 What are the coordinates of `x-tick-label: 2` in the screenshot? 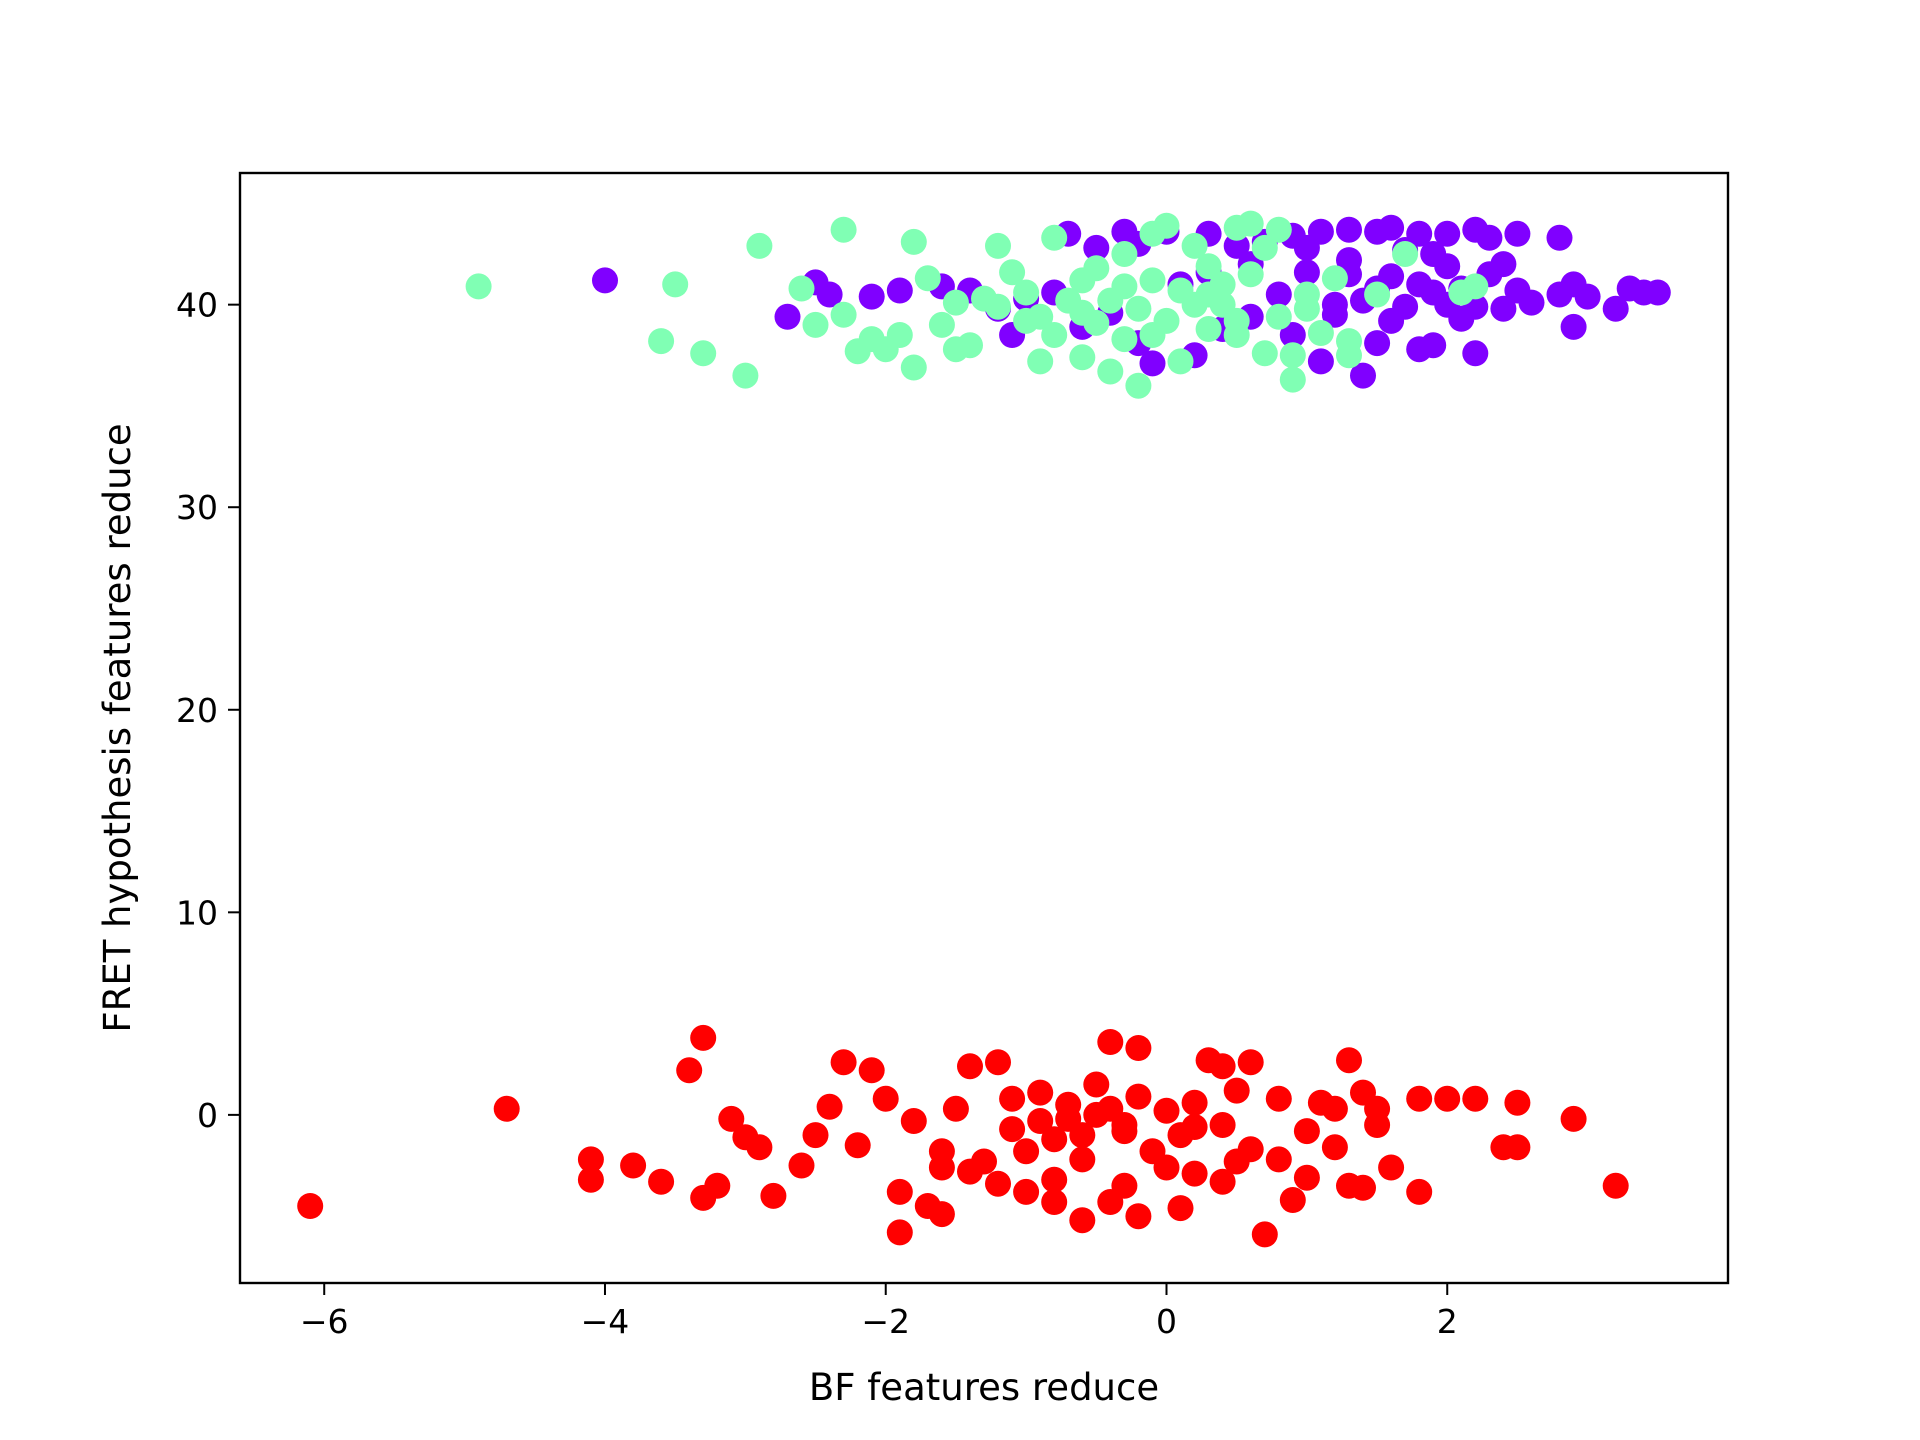 It's located at (1447, 1321).